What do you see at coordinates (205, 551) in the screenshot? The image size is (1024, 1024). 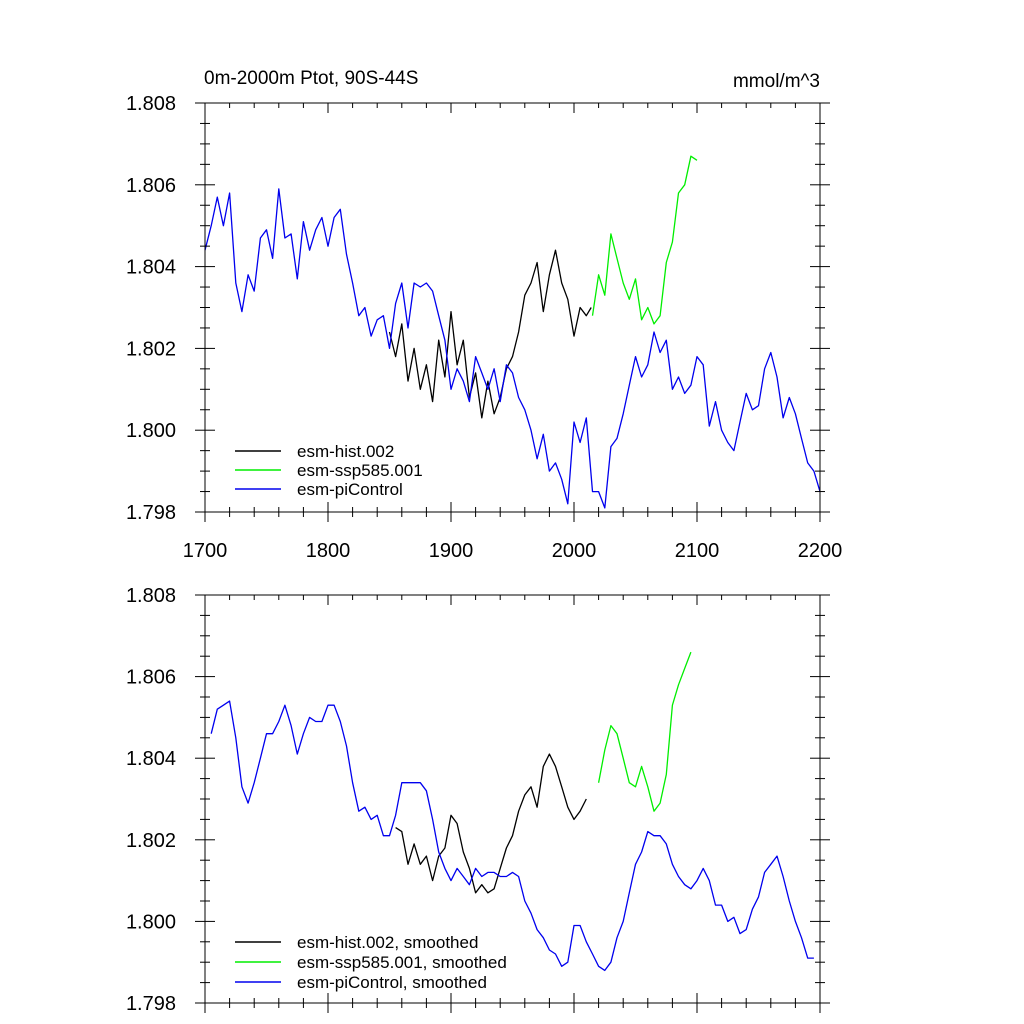 I see `x-tick-label: 1700` at bounding box center [205, 551].